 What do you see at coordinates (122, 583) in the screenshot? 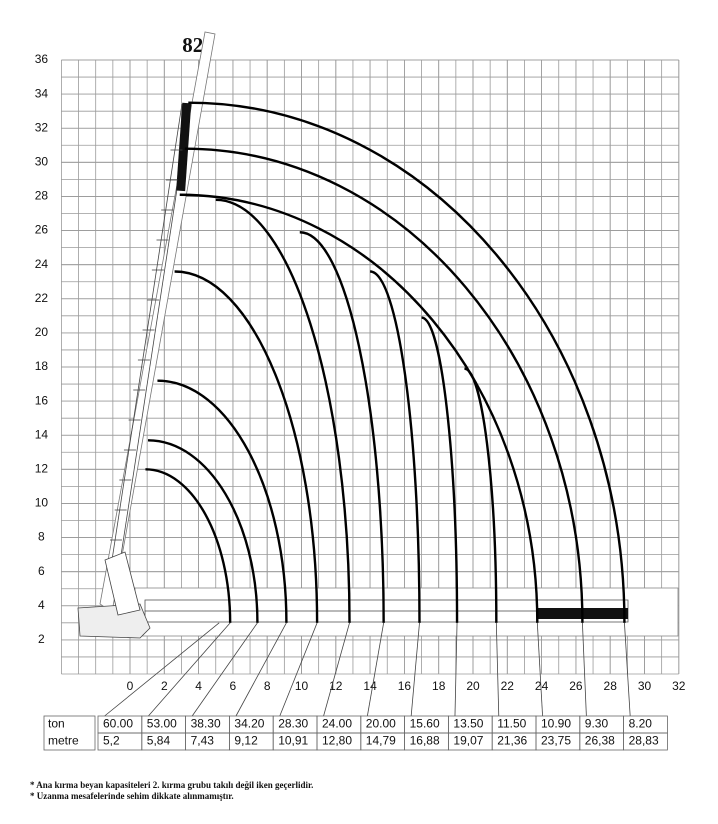
I see `crane-column` at bounding box center [122, 583].